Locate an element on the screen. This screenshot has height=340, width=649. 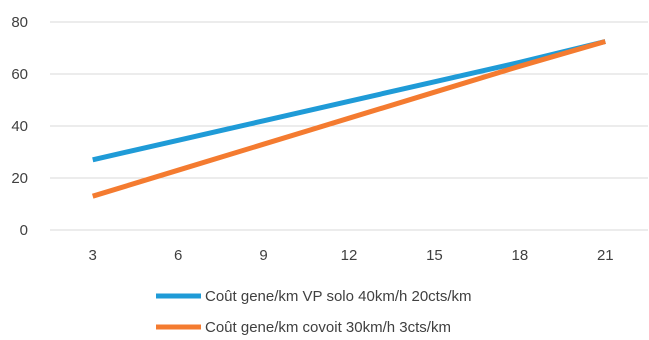
y-tick-label-0: 0 is located at coordinates (24, 230).